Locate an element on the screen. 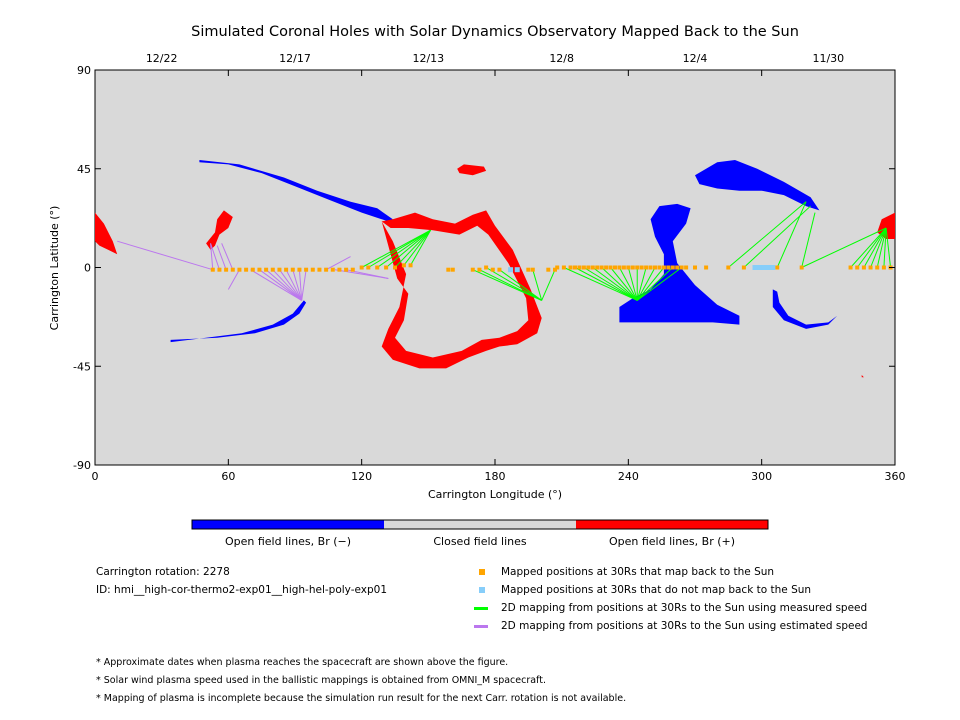 The width and height of the screenshot is (960, 720). carrington-rotation: Carrington rotation: 2278 is located at coordinates (163, 572).